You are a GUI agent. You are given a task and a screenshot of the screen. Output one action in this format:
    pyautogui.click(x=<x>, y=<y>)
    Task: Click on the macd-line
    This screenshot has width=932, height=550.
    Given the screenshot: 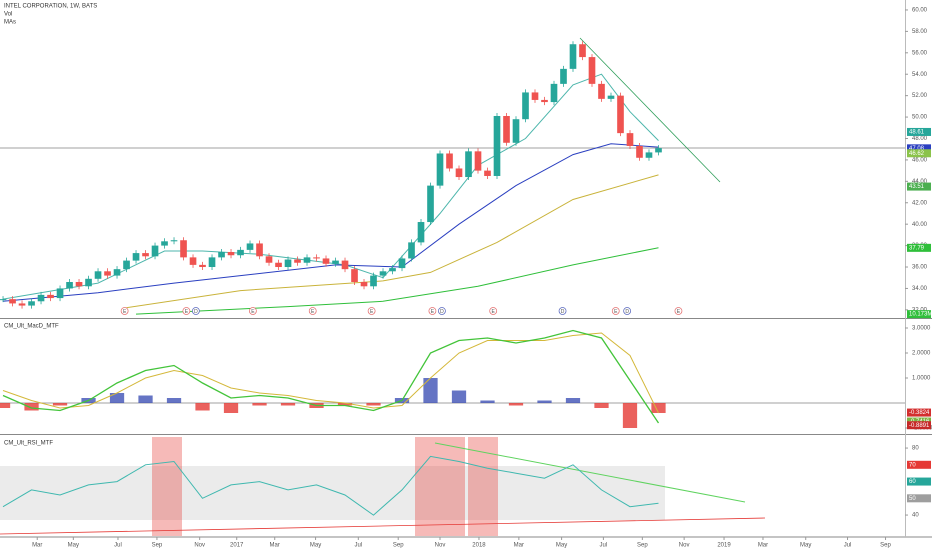 What is the action you would take?
    pyautogui.click(x=331, y=376)
    